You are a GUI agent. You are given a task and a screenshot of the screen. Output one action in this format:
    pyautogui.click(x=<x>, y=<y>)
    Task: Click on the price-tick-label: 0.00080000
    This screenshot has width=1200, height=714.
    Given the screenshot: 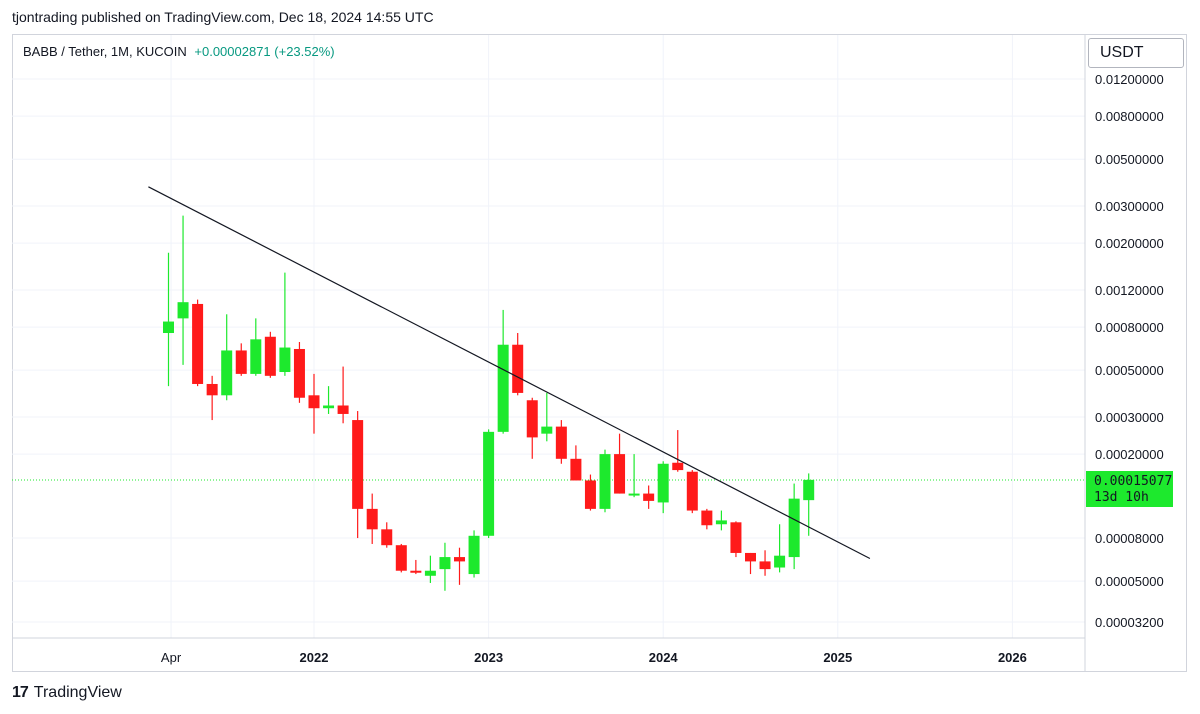 What is the action you would take?
    pyautogui.click(x=1129, y=327)
    